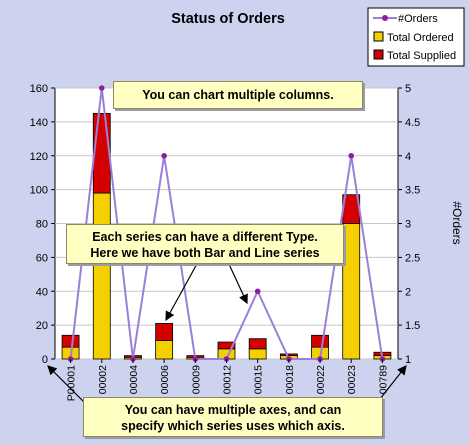 Image resolution: width=469 pixels, height=445 pixels. What do you see at coordinates (42, 326) in the screenshot?
I see `y-tick-label: 20` at bounding box center [42, 326].